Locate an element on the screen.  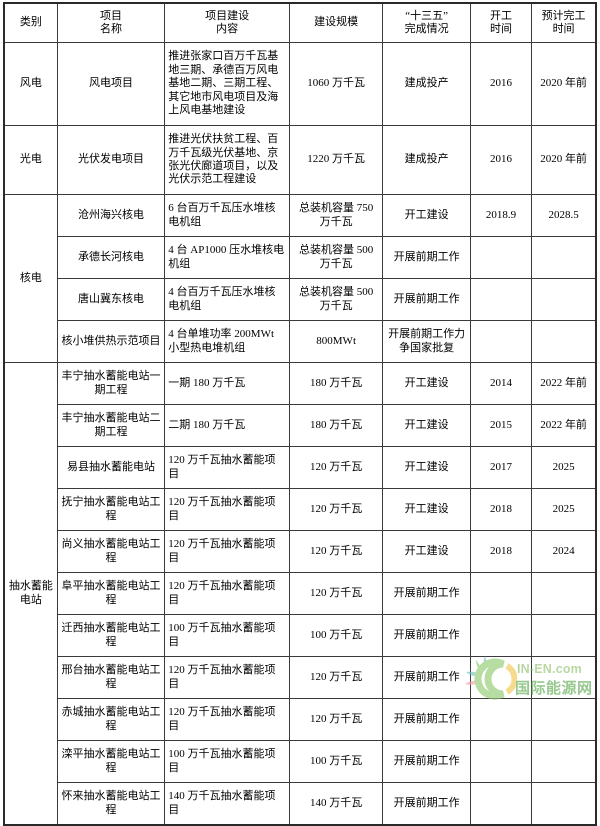
project-name-cell: 丰宁抽水蓄能电站一期工程 is located at coordinates (111, 383).